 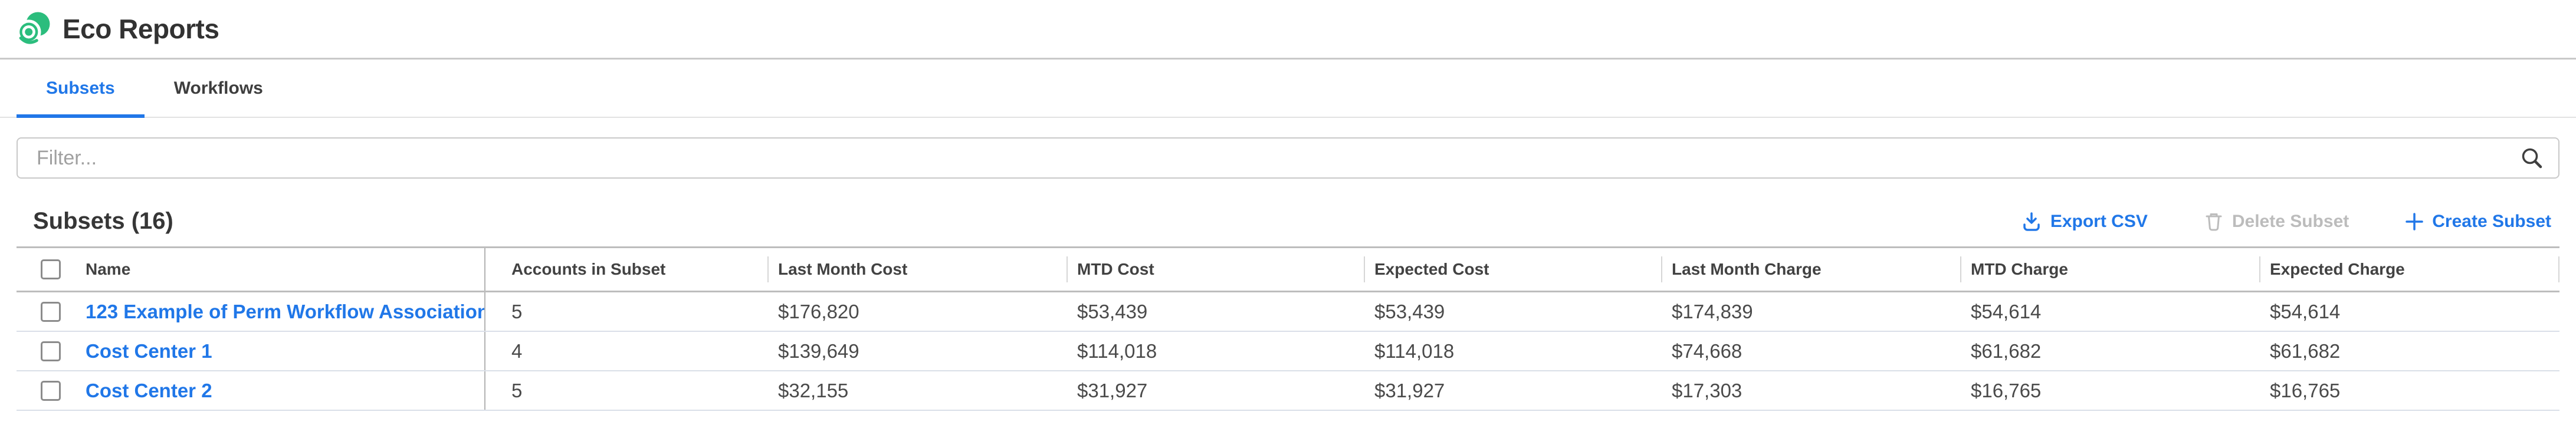 What do you see at coordinates (1215, 311) in the screenshot?
I see `mtd-cost-cell: $53,439` at bounding box center [1215, 311].